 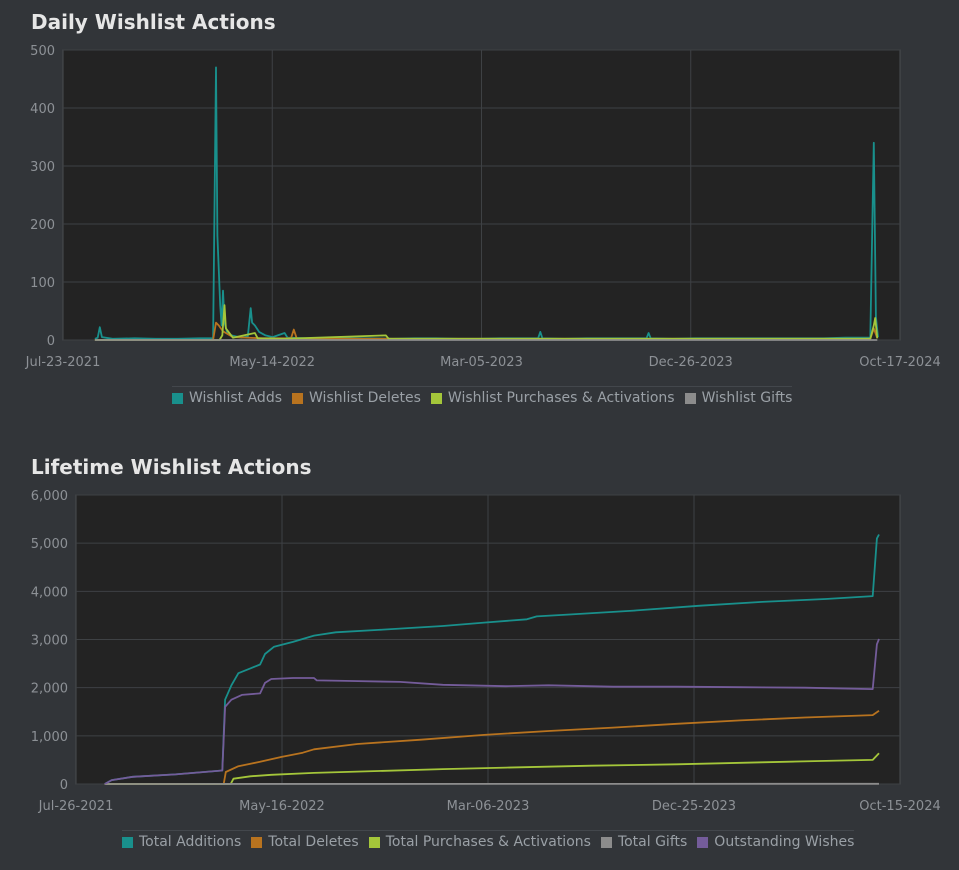 I want to click on legend-item: Wishlist Purchases & Activations, so click(x=552, y=398).